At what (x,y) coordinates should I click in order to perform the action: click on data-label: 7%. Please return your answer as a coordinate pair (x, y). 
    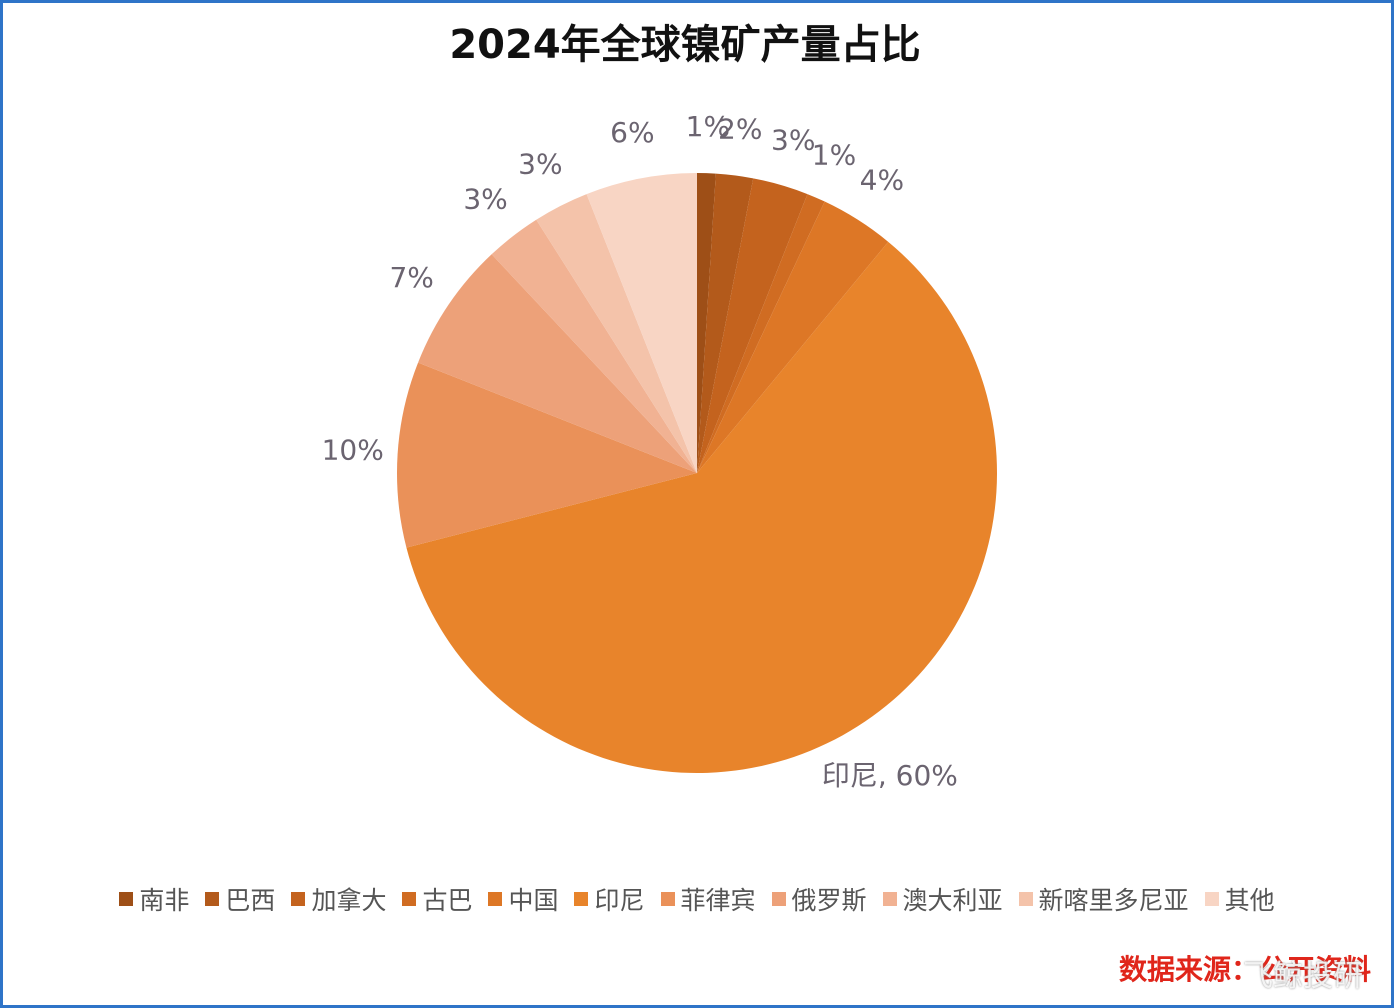
    Looking at the image, I should click on (411, 277).